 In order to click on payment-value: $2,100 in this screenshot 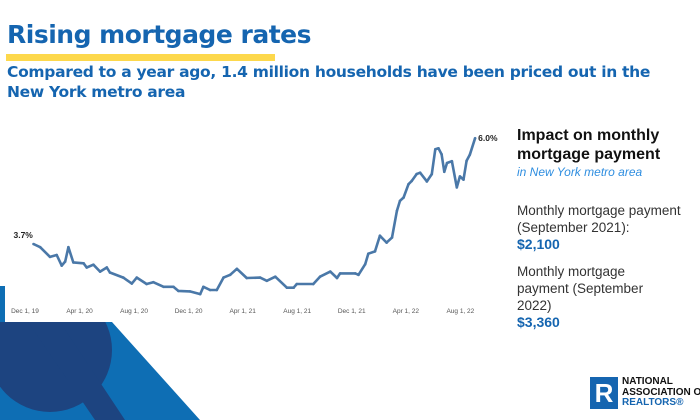, I will do `click(538, 244)`.